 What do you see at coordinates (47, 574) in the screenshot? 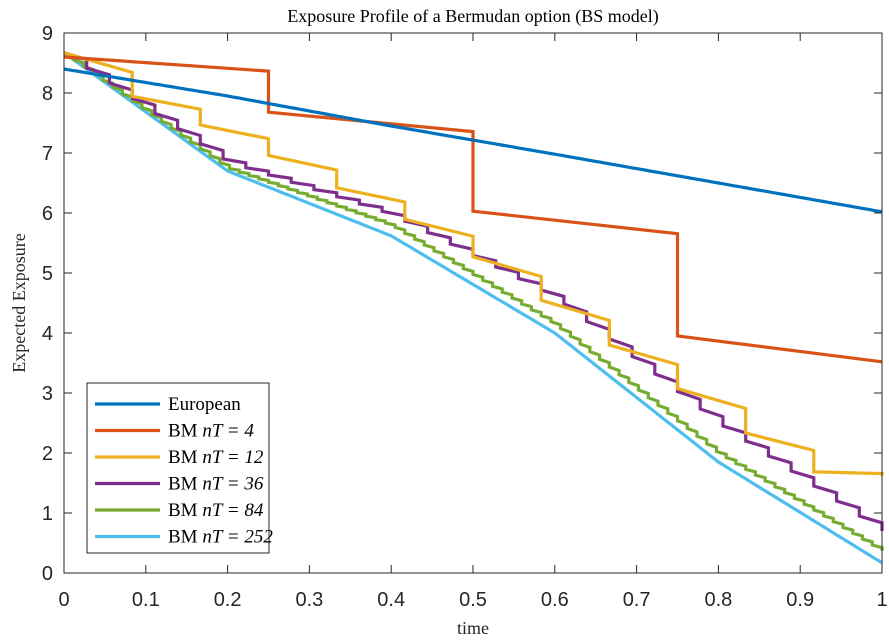
I see `y-tick-label: 0` at bounding box center [47, 574].